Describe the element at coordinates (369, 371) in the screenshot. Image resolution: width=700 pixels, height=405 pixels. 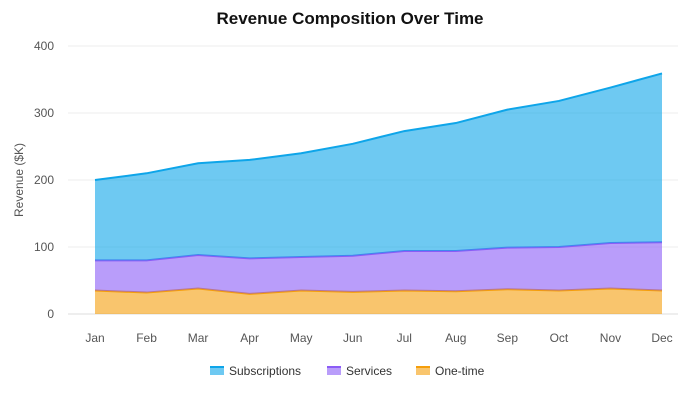
I see `legend-label: Services` at that location.